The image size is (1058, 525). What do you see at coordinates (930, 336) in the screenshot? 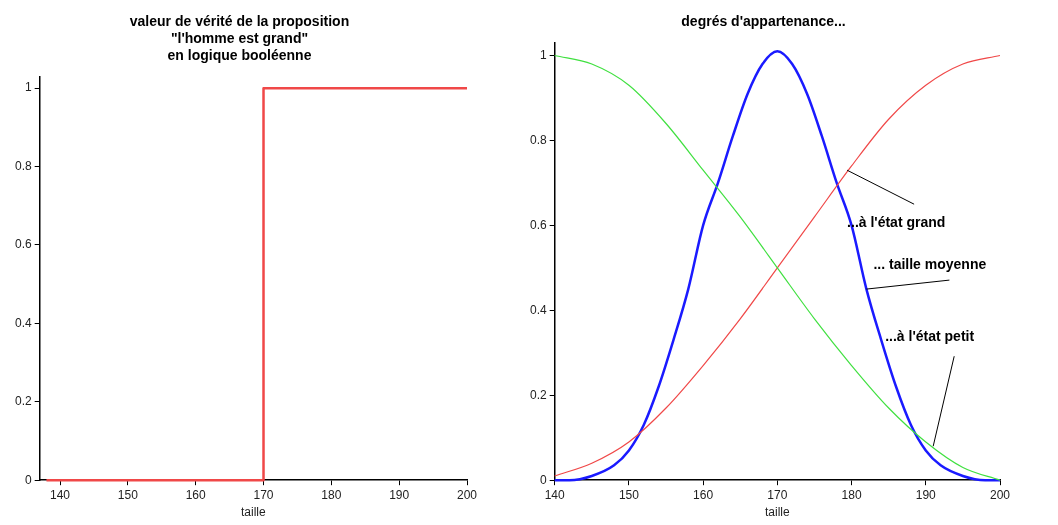
I see `annotation: ...à l'état petit` at bounding box center [930, 336].